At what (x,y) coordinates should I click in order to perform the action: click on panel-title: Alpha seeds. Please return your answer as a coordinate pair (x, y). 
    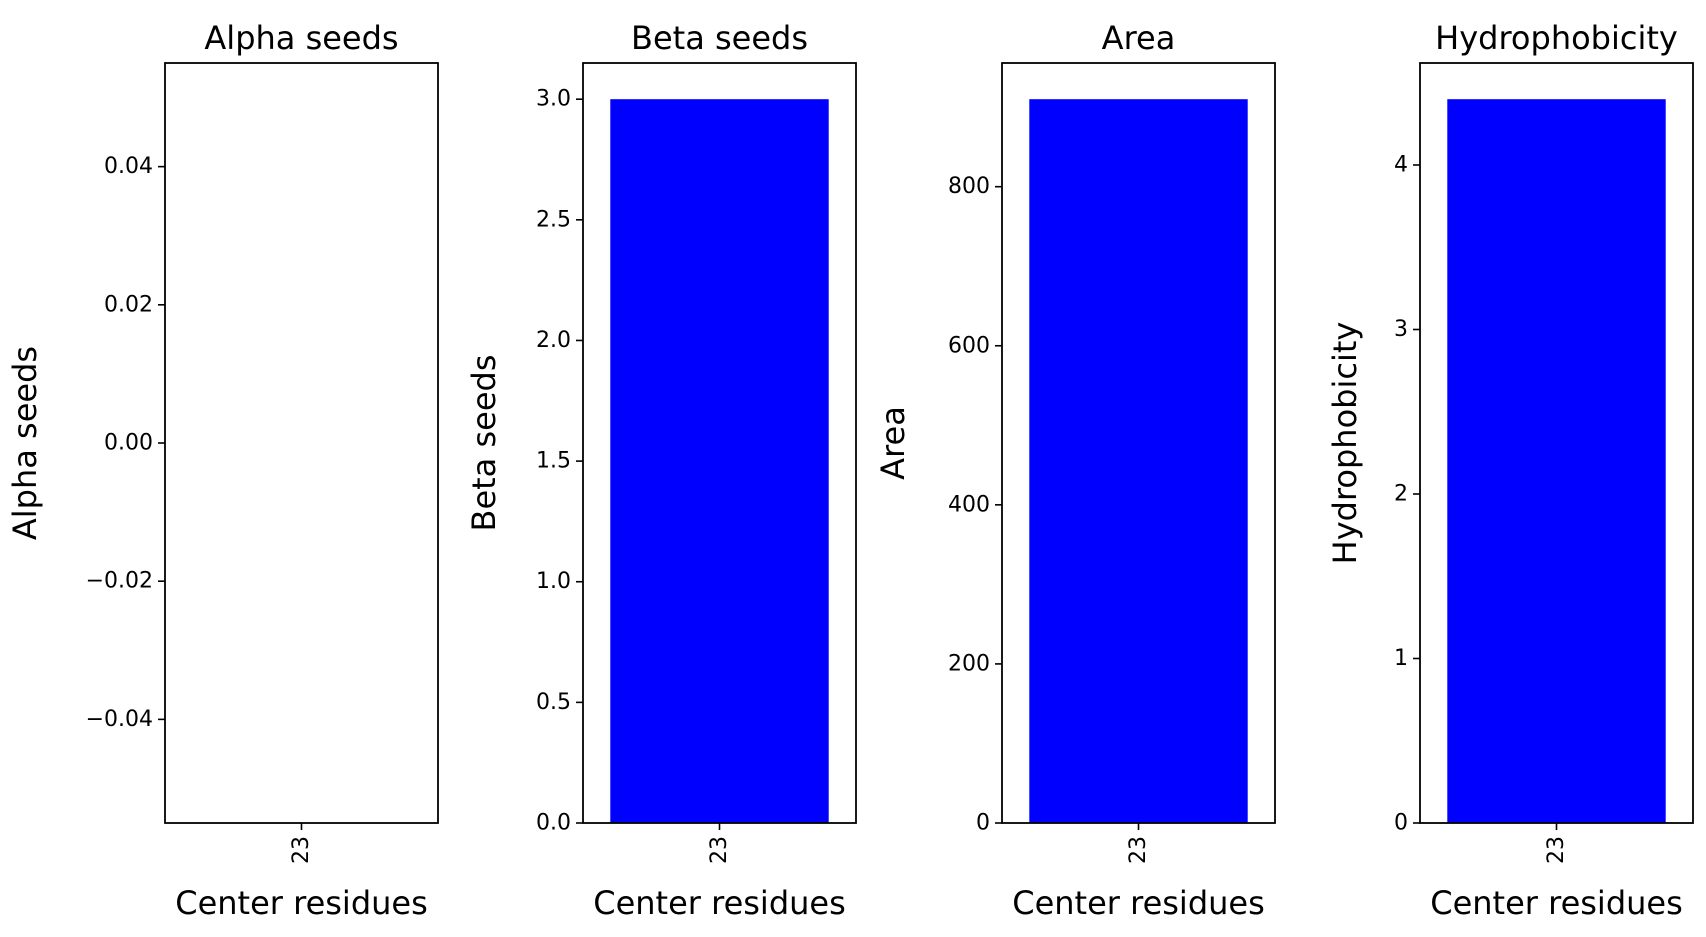
    Looking at the image, I should click on (301, 38).